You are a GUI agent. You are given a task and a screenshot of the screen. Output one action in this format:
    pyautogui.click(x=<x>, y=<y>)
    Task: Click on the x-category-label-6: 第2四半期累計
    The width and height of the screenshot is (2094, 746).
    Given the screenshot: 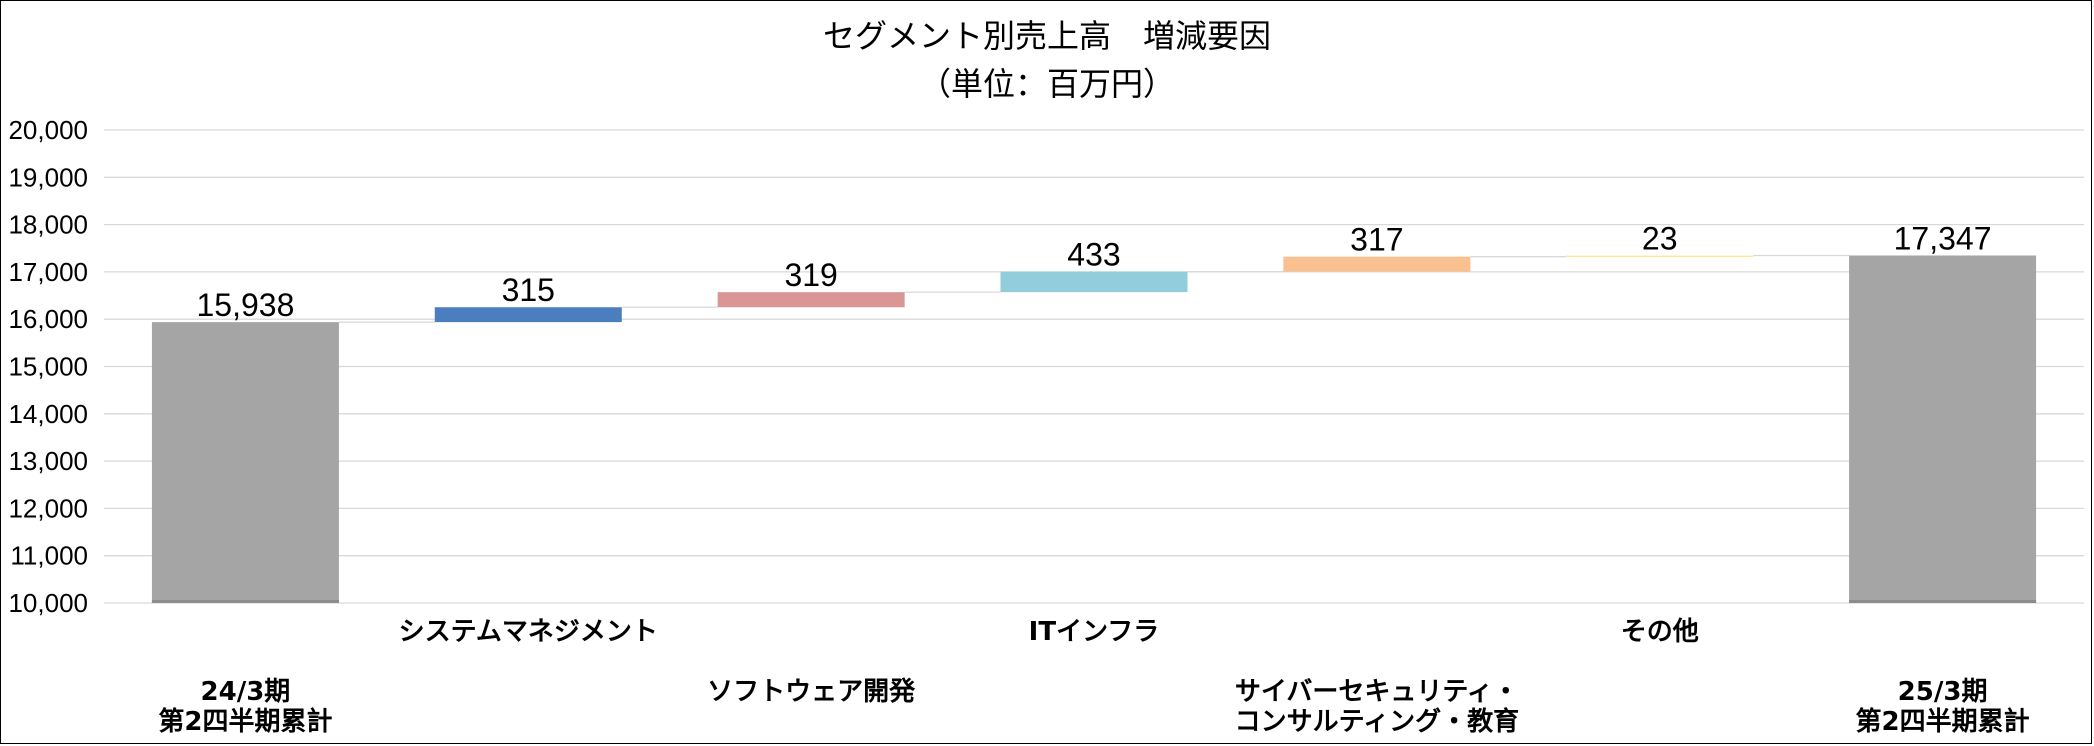 What is the action you would take?
    pyautogui.click(x=1943, y=721)
    